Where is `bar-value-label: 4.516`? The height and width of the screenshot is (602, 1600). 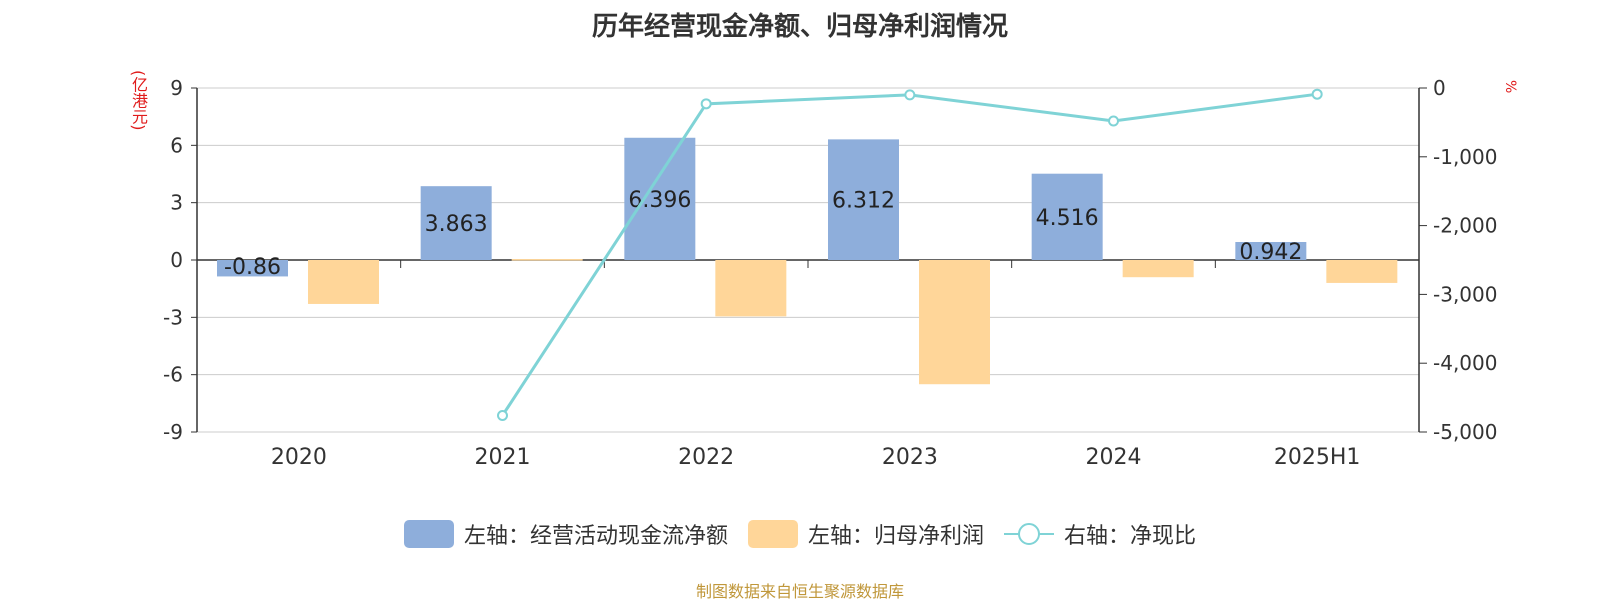 bar-value-label: 4.516 is located at coordinates (1067, 218).